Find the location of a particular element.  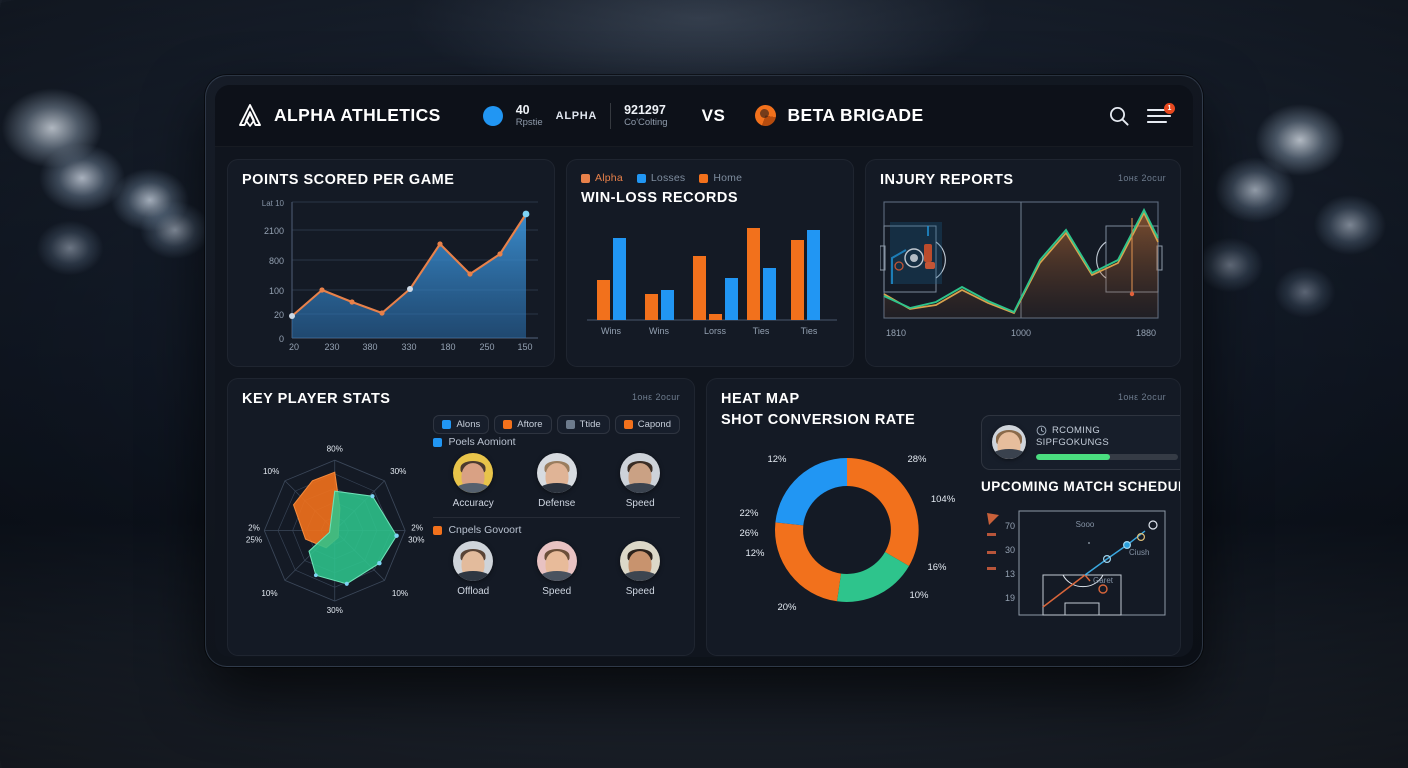

chip-aftore: Aftore is located at coordinates (523, 424).